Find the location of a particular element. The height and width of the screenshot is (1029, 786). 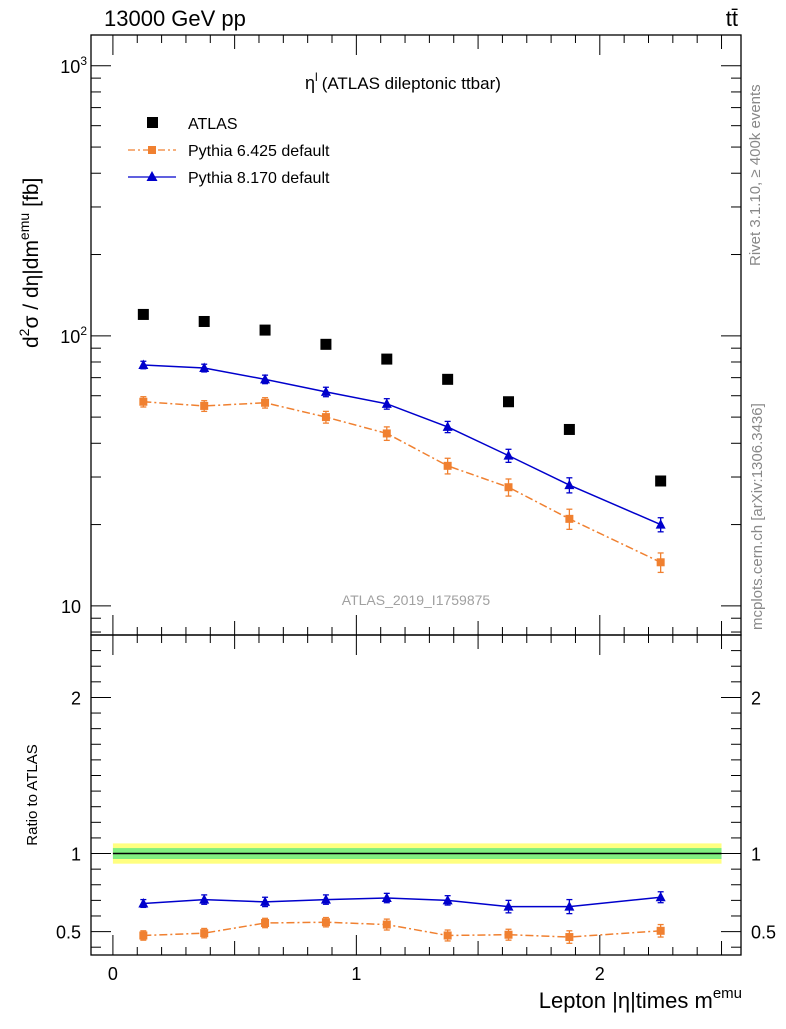

pythia8-ratio-line is located at coordinates (402, 902).